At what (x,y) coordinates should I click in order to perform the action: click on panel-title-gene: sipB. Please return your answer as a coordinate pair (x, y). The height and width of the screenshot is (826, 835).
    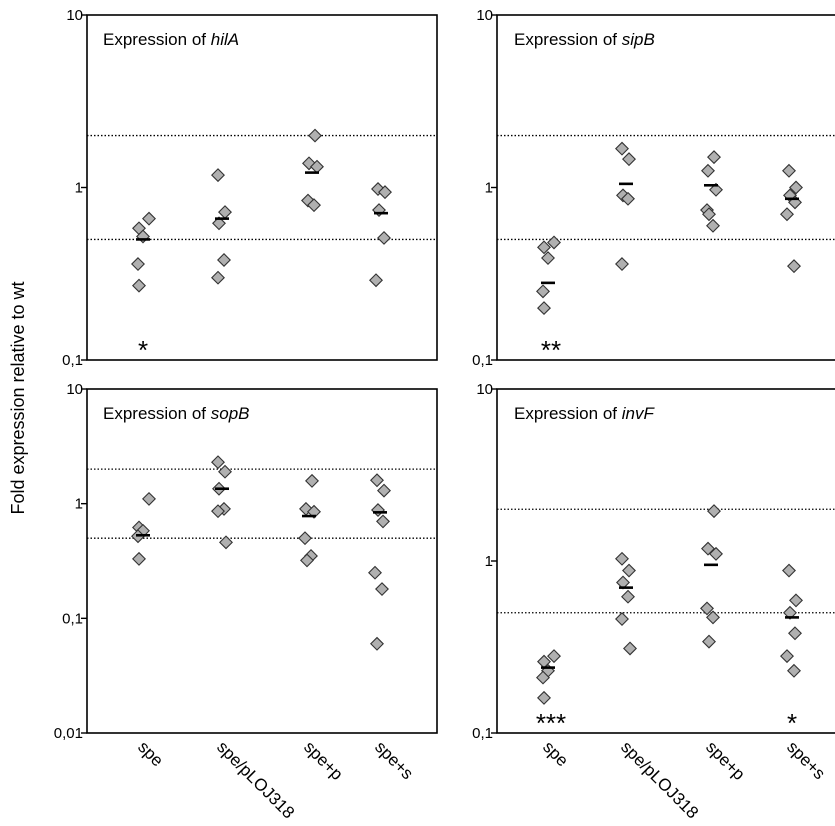
    Looking at the image, I should click on (638, 39).